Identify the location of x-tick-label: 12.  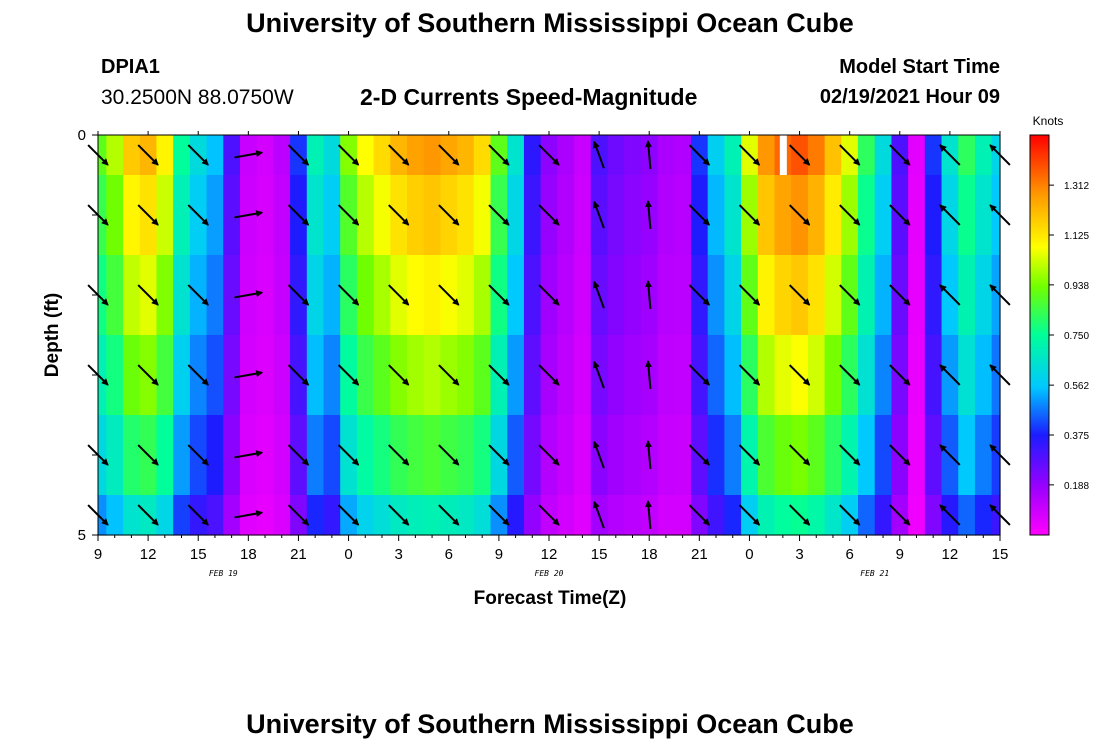
(950, 554).